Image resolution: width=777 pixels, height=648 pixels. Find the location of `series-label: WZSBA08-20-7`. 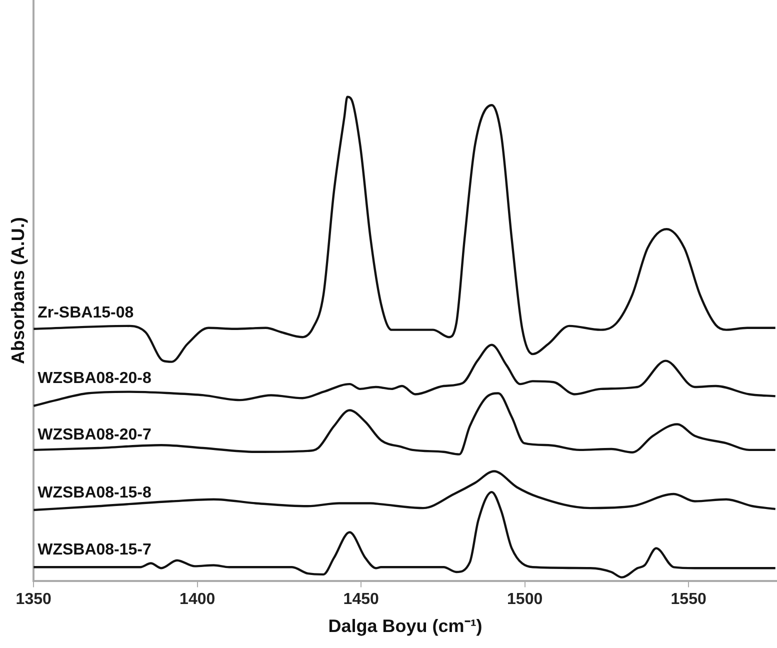

series-label: WZSBA08-20-7 is located at coordinates (95, 435).